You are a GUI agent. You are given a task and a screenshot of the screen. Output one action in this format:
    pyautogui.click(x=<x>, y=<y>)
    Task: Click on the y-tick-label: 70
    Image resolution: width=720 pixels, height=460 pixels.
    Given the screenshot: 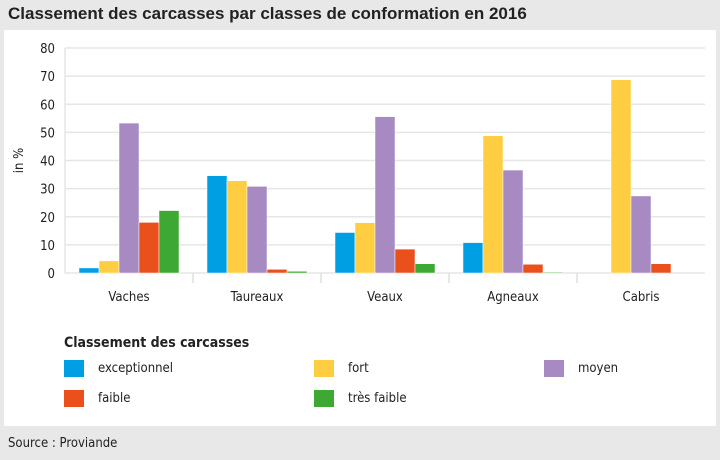 What is the action you would take?
    pyautogui.click(x=47, y=77)
    